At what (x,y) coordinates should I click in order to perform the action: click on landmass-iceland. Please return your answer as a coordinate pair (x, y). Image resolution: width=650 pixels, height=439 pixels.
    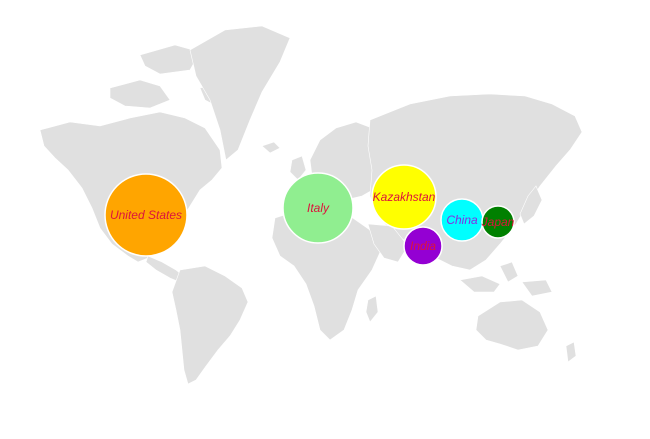
    Looking at the image, I should click on (271, 147).